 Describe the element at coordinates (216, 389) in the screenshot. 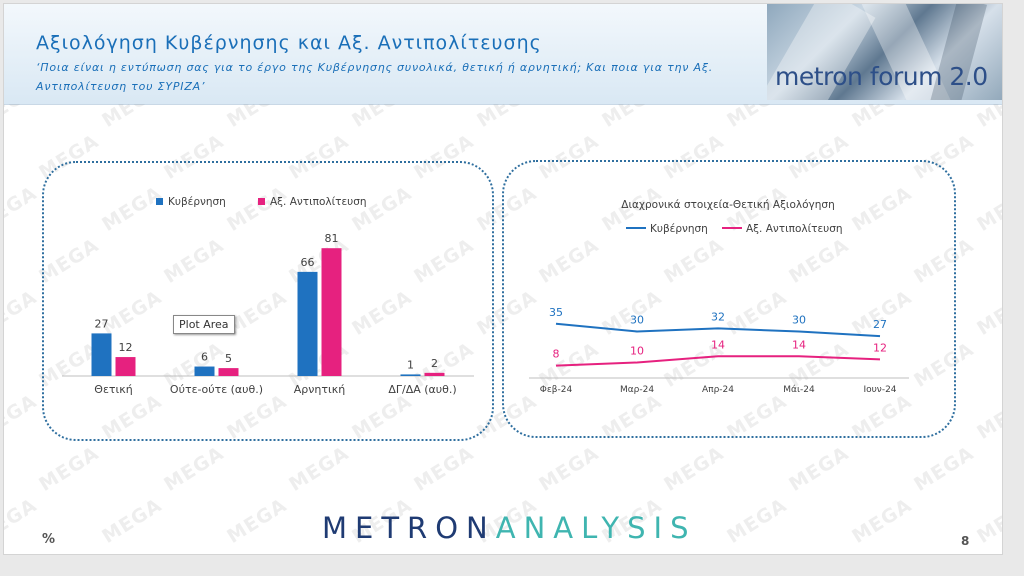

I see `bar-category-label: Ούτε-ούτε (αυθ.)` at that location.